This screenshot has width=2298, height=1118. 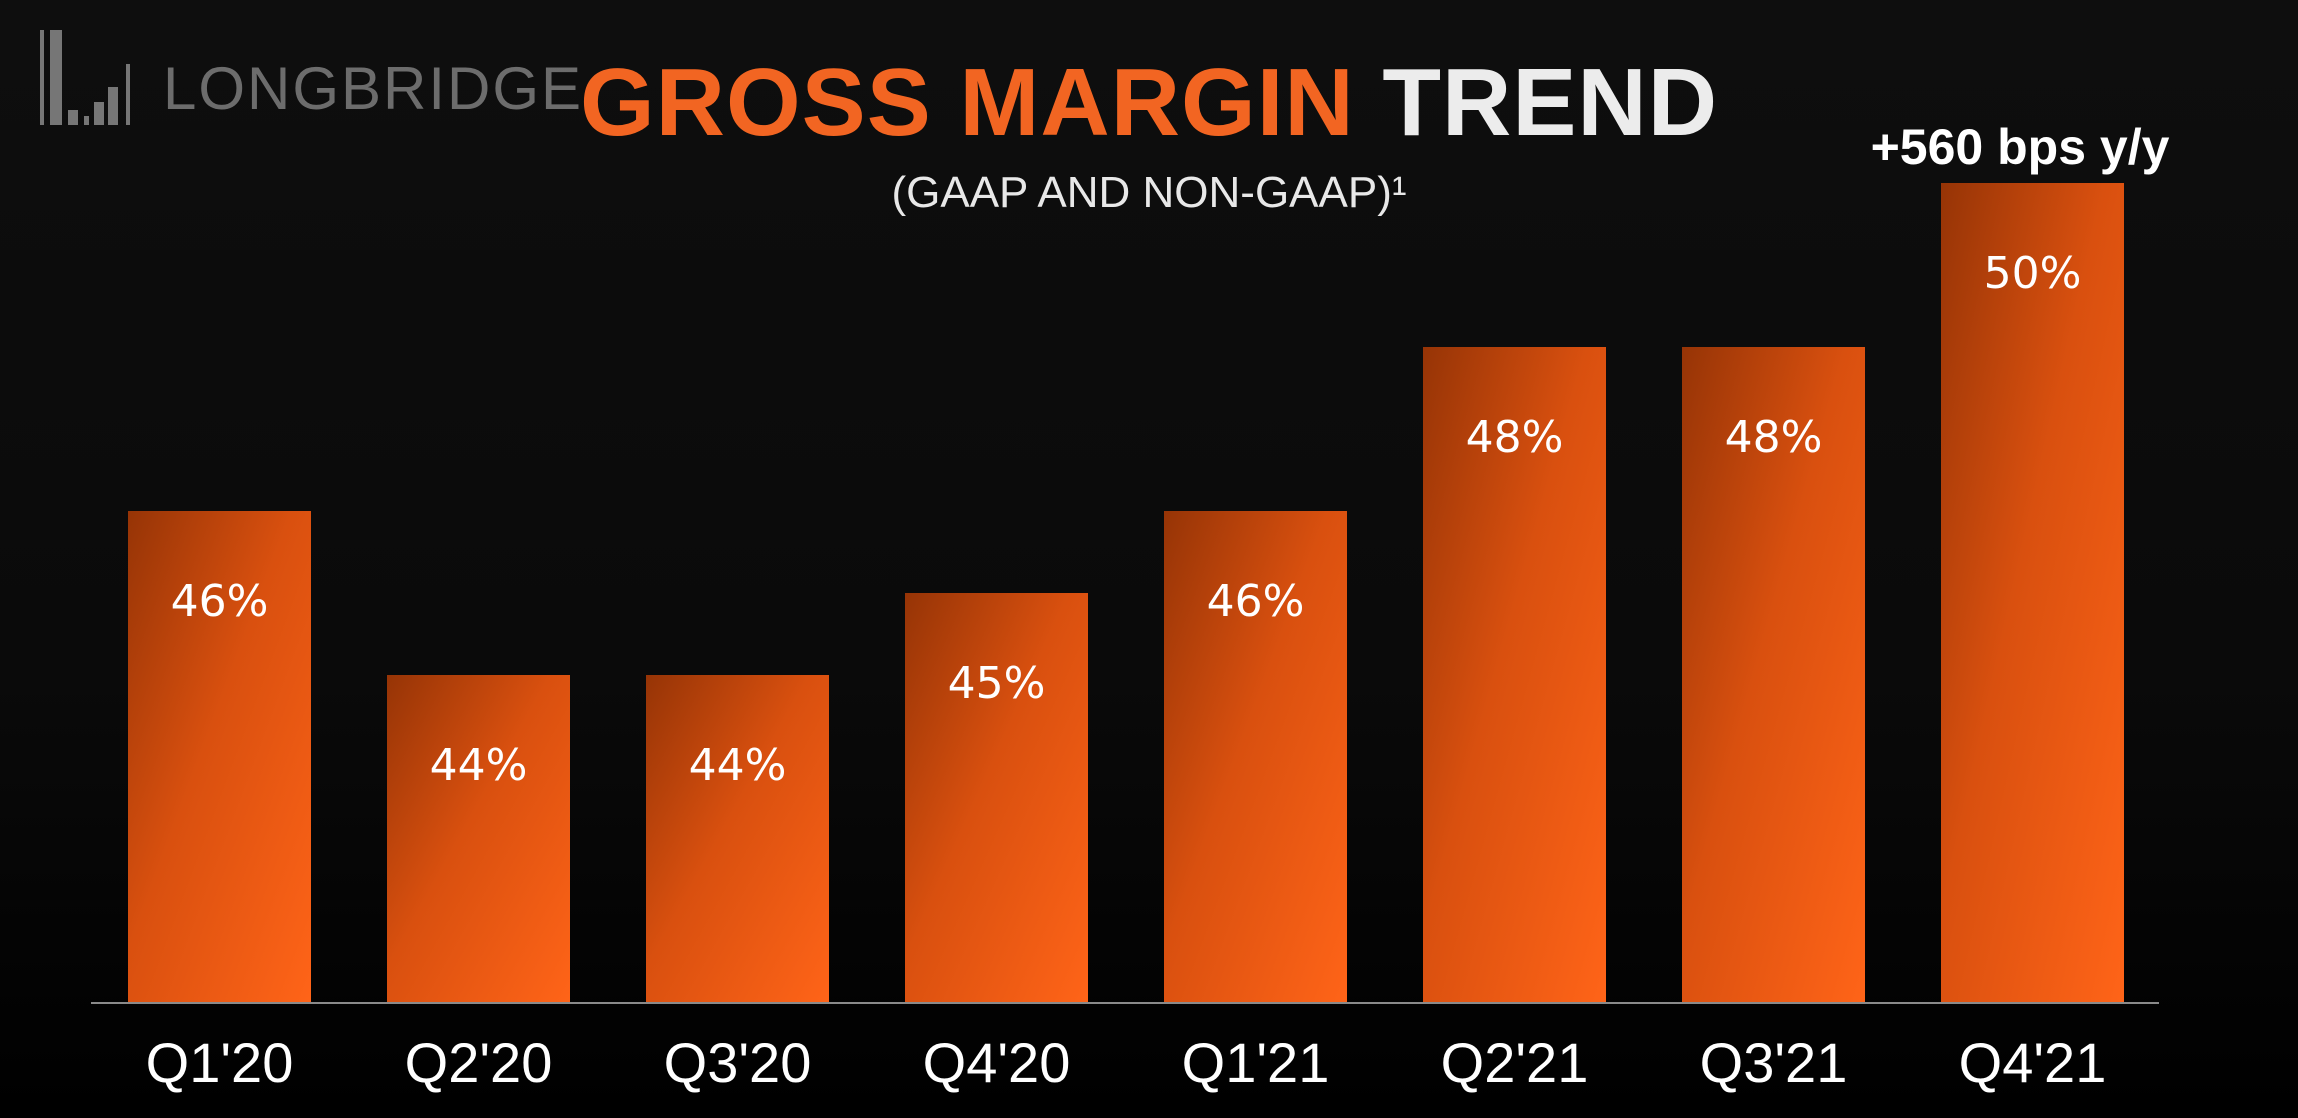 What do you see at coordinates (997, 683) in the screenshot?
I see `data-label: 45%` at bounding box center [997, 683].